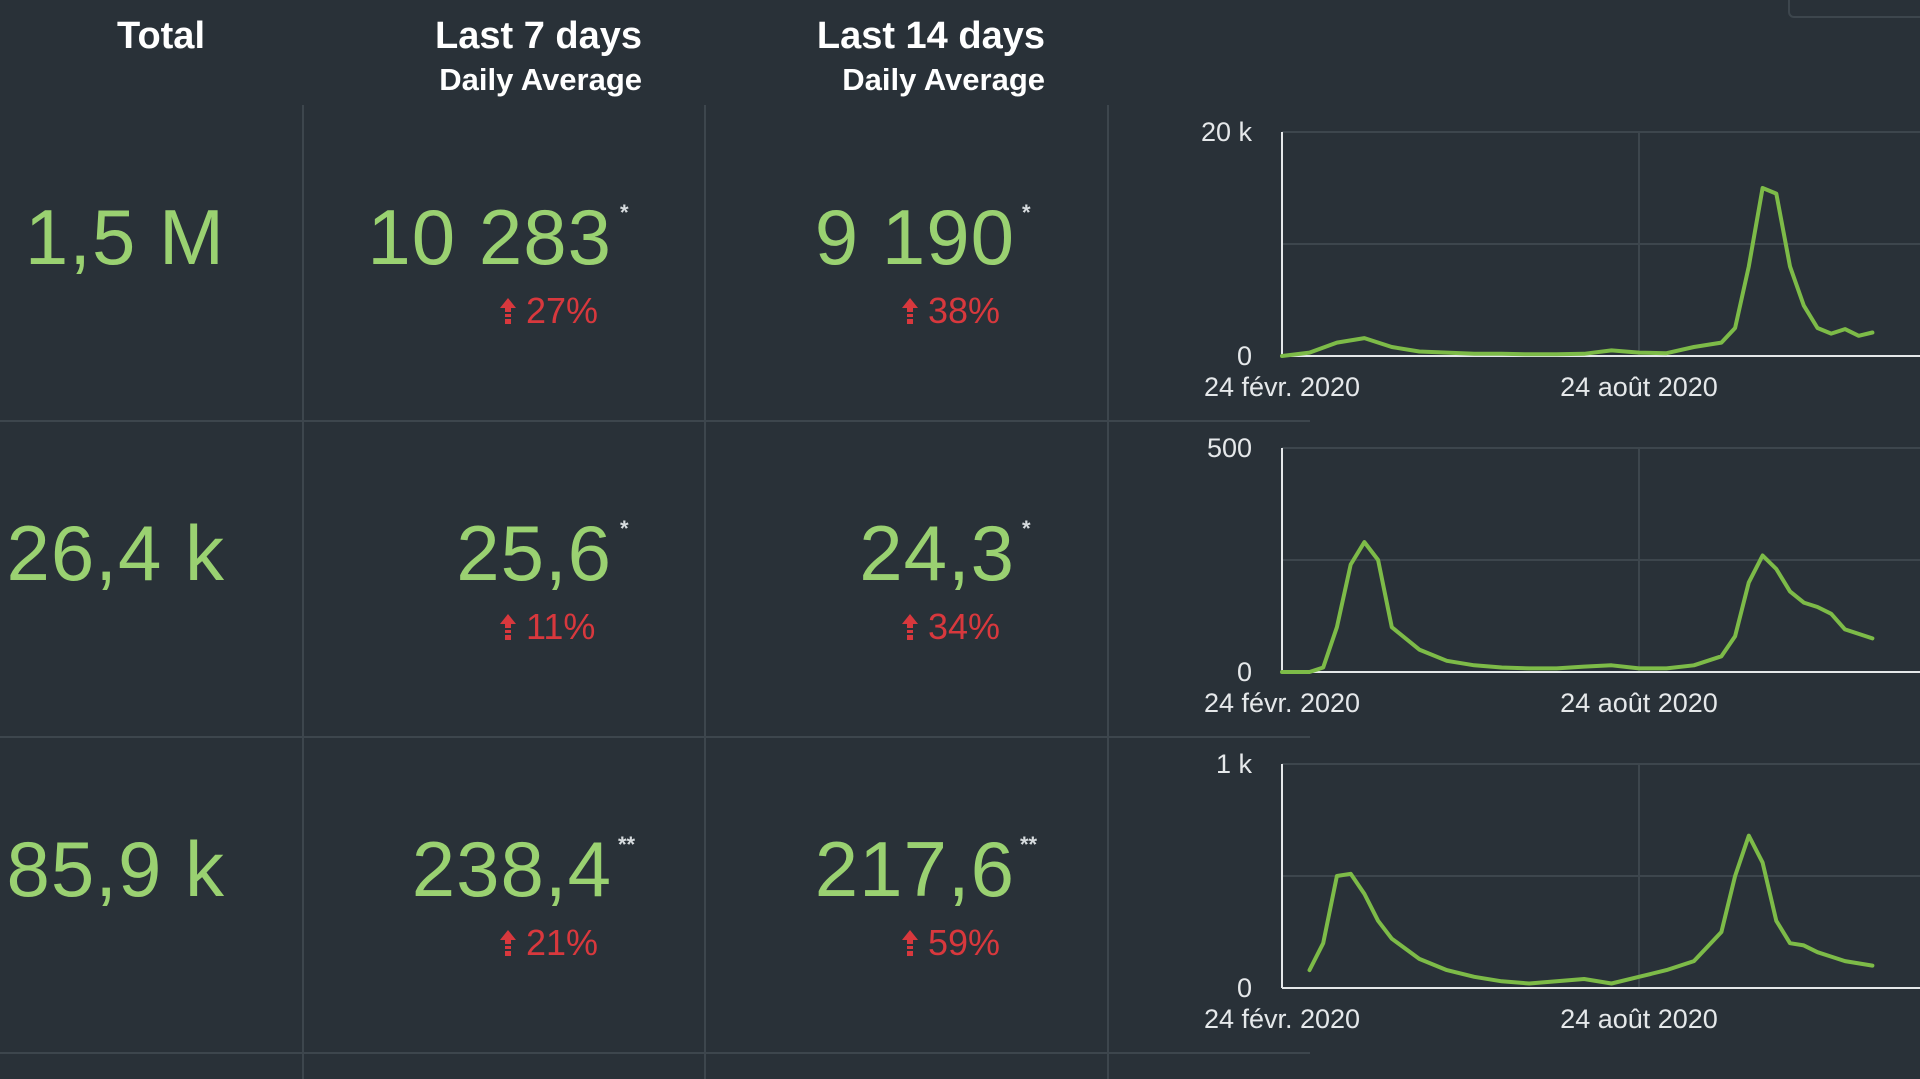  What do you see at coordinates (561, 626) in the screenshot?
I see `row-2-change-7-days-value: 11%` at bounding box center [561, 626].